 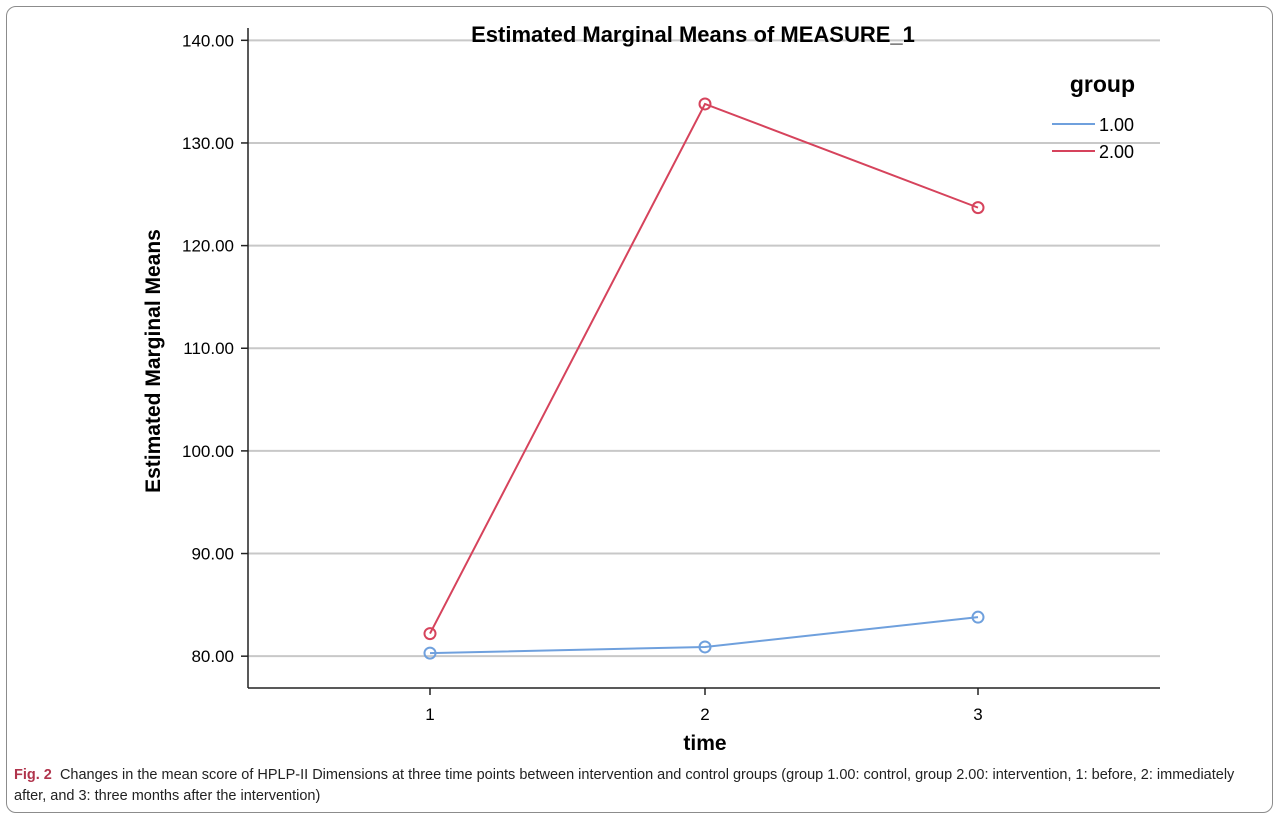 What do you see at coordinates (33, 775) in the screenshot?
I see `caption-lead: Fig. 2` at bounding box center [33, 775].